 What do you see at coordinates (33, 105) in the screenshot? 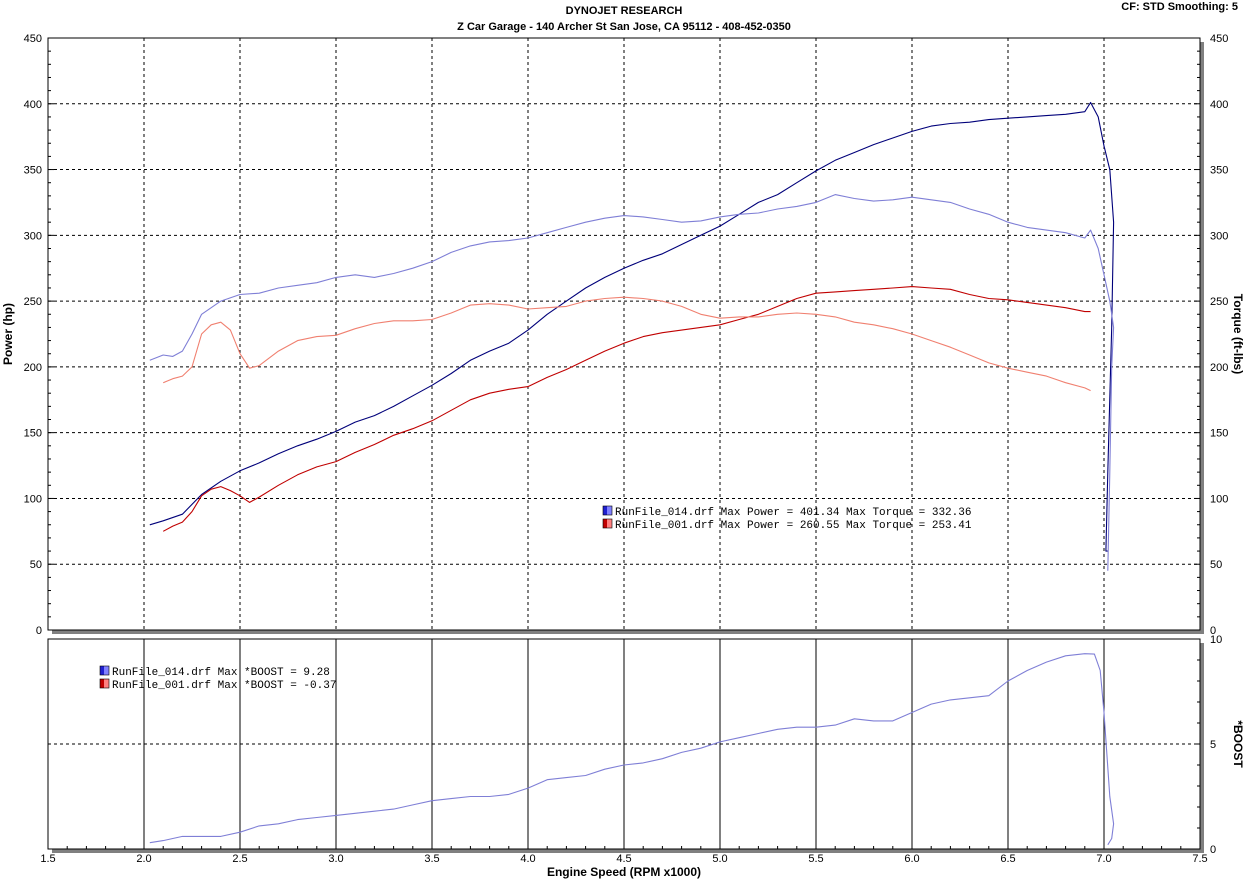
I see `power-tick-label: 400` at bounding box center [33, 105].